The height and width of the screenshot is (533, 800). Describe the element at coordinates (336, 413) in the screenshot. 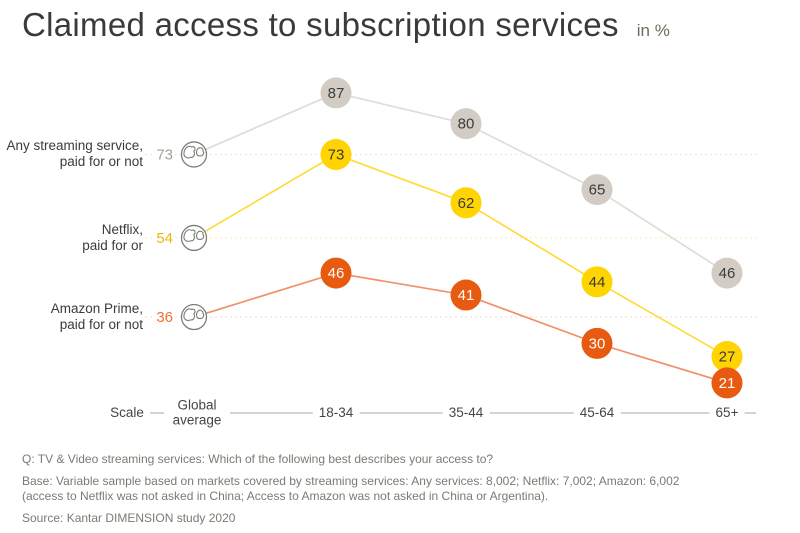

I see `x-axis-label-18-34: 18-34` at that location.